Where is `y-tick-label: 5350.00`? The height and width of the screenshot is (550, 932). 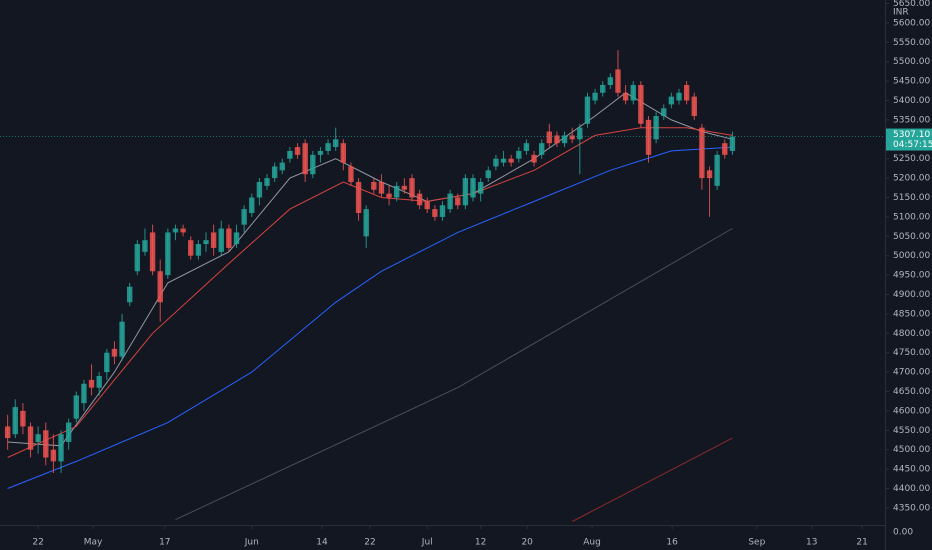 y-tick-label: 5350.00 is located at coordinates (911, 120).